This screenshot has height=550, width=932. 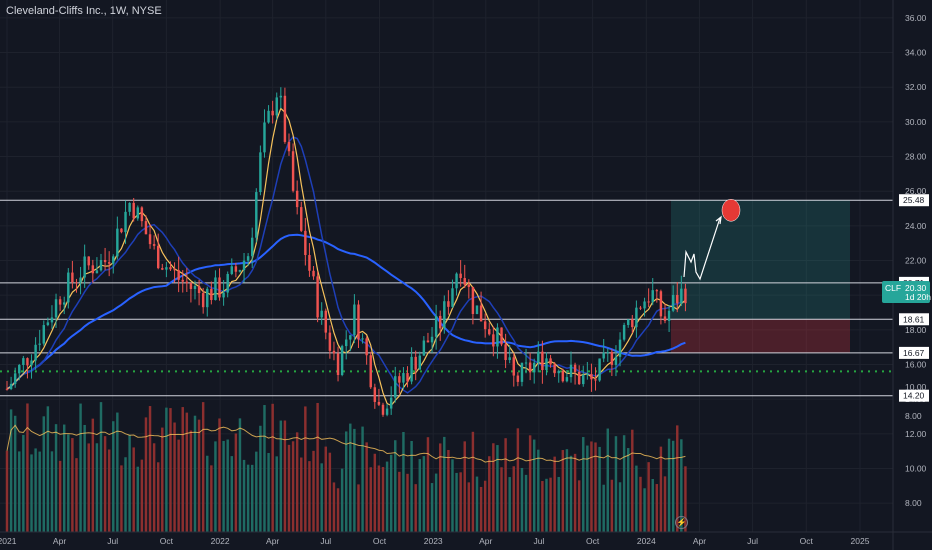 I want to click on price-badge-symbol: CLF, so click(x=893, y=288).